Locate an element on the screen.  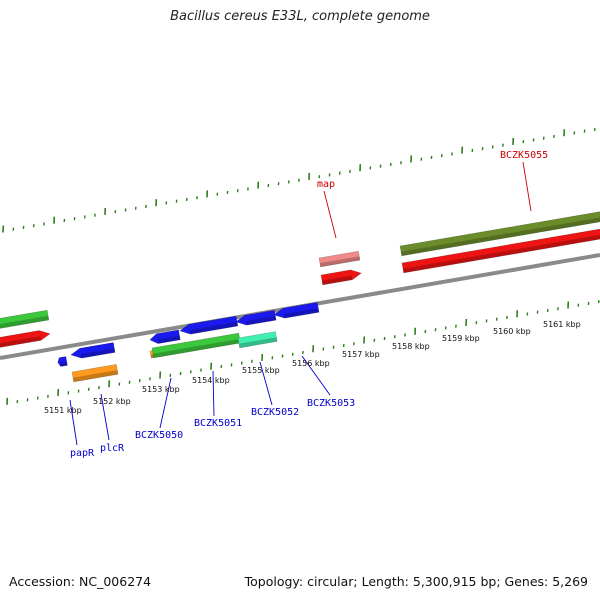
scale-label: 5156 kbp is located at coordinates (311, 363).